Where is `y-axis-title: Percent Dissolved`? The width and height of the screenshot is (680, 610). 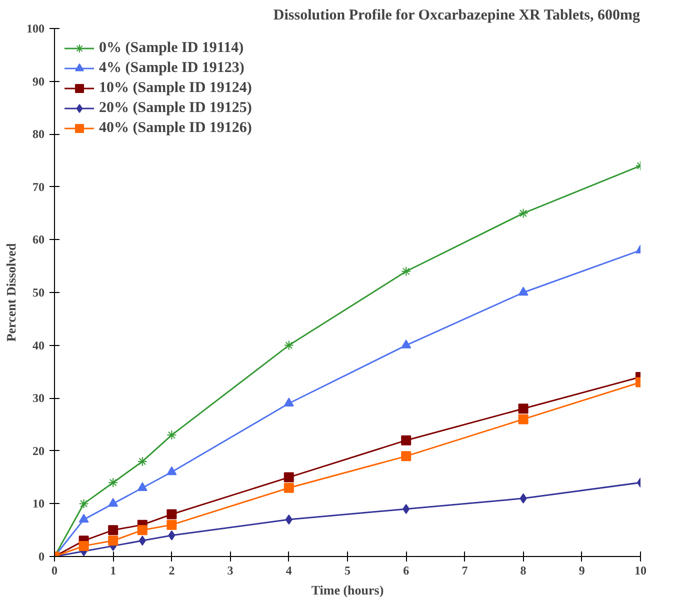 y-axis-title: Percent Dissolved is located at coordinates (11, 292).